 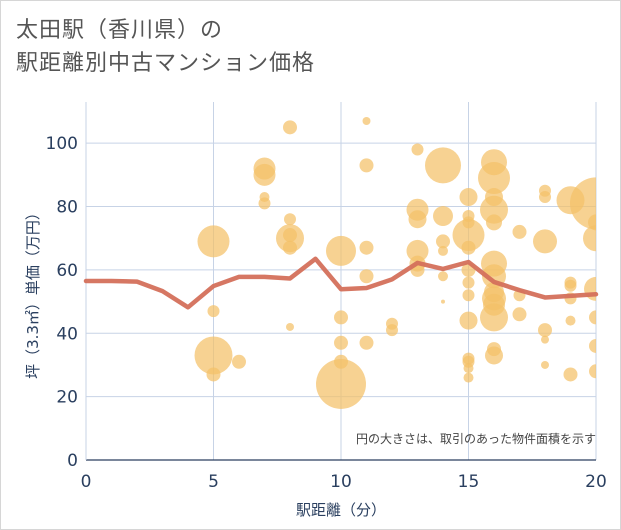 I want to click on x-axis-title: 駅距離（分）, so click(x=341, y=510).